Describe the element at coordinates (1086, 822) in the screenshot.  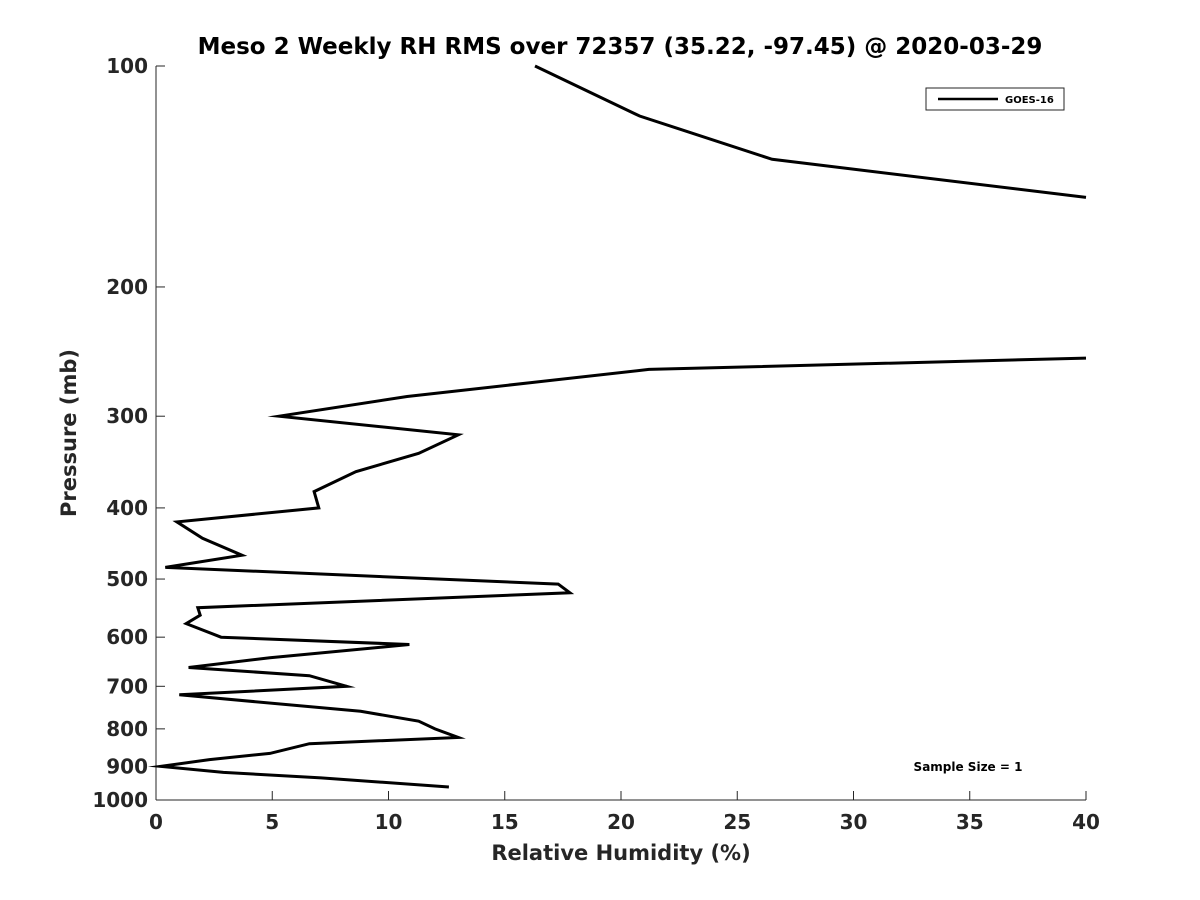
I see `x-tick-label: 40` at that location.